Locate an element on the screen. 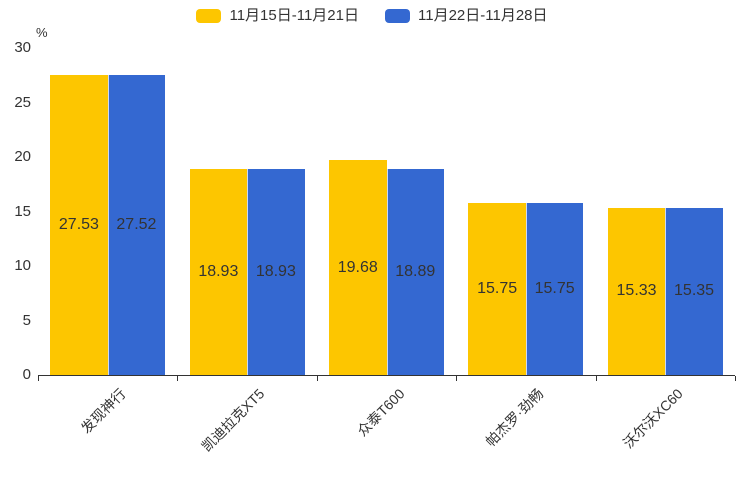 The width and height of the screenshot is (744, 496). bar-value-label: 19.68 is located at coordinates (357, 267).